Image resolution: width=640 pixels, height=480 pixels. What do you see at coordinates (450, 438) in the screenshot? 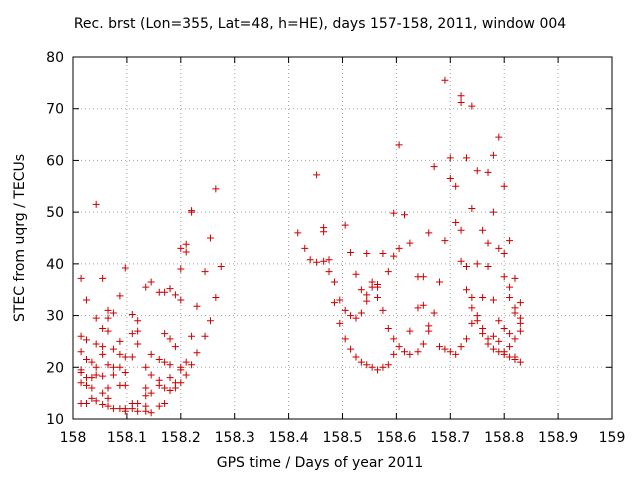
I see `x-tick-label: 158.7` at bounding box center [450, 438].